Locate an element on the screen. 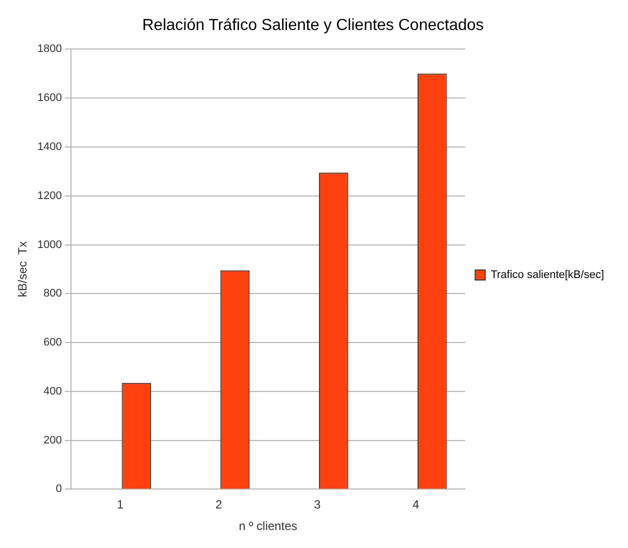 The width and height of the screenshot is (628, 548). x-tick-label: 4 is located at coordinates (416, 505).